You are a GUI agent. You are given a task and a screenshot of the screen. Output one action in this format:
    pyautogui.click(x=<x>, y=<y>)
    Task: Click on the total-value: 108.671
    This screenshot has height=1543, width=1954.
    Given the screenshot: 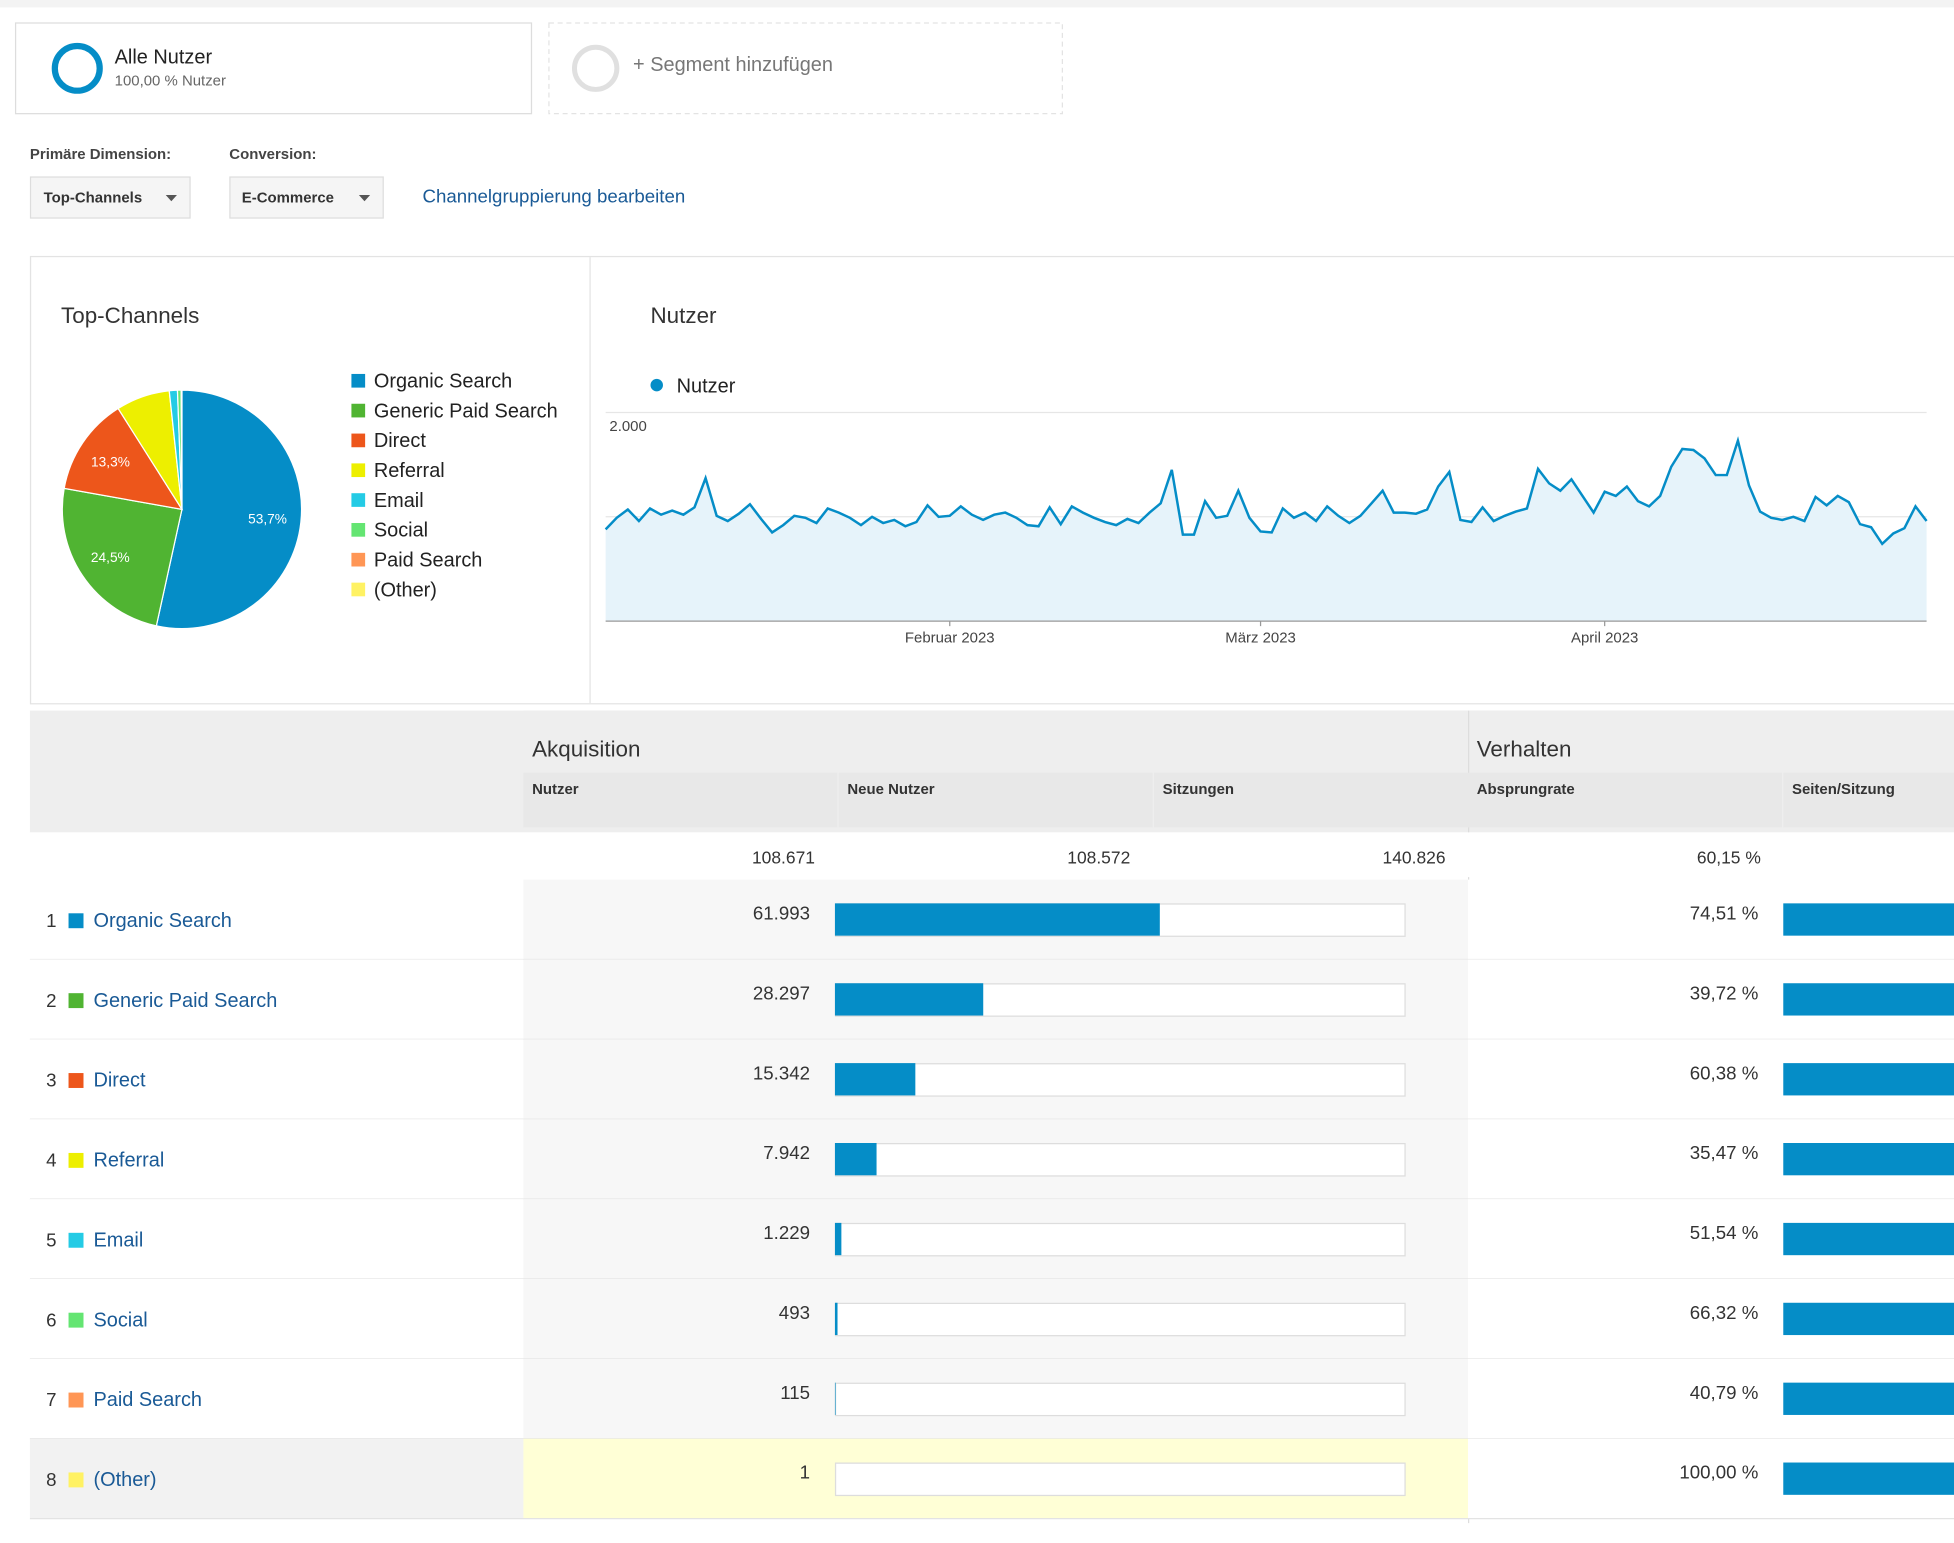 What is the action you would take?
    pyautogui.click(x=783, y=857)
    